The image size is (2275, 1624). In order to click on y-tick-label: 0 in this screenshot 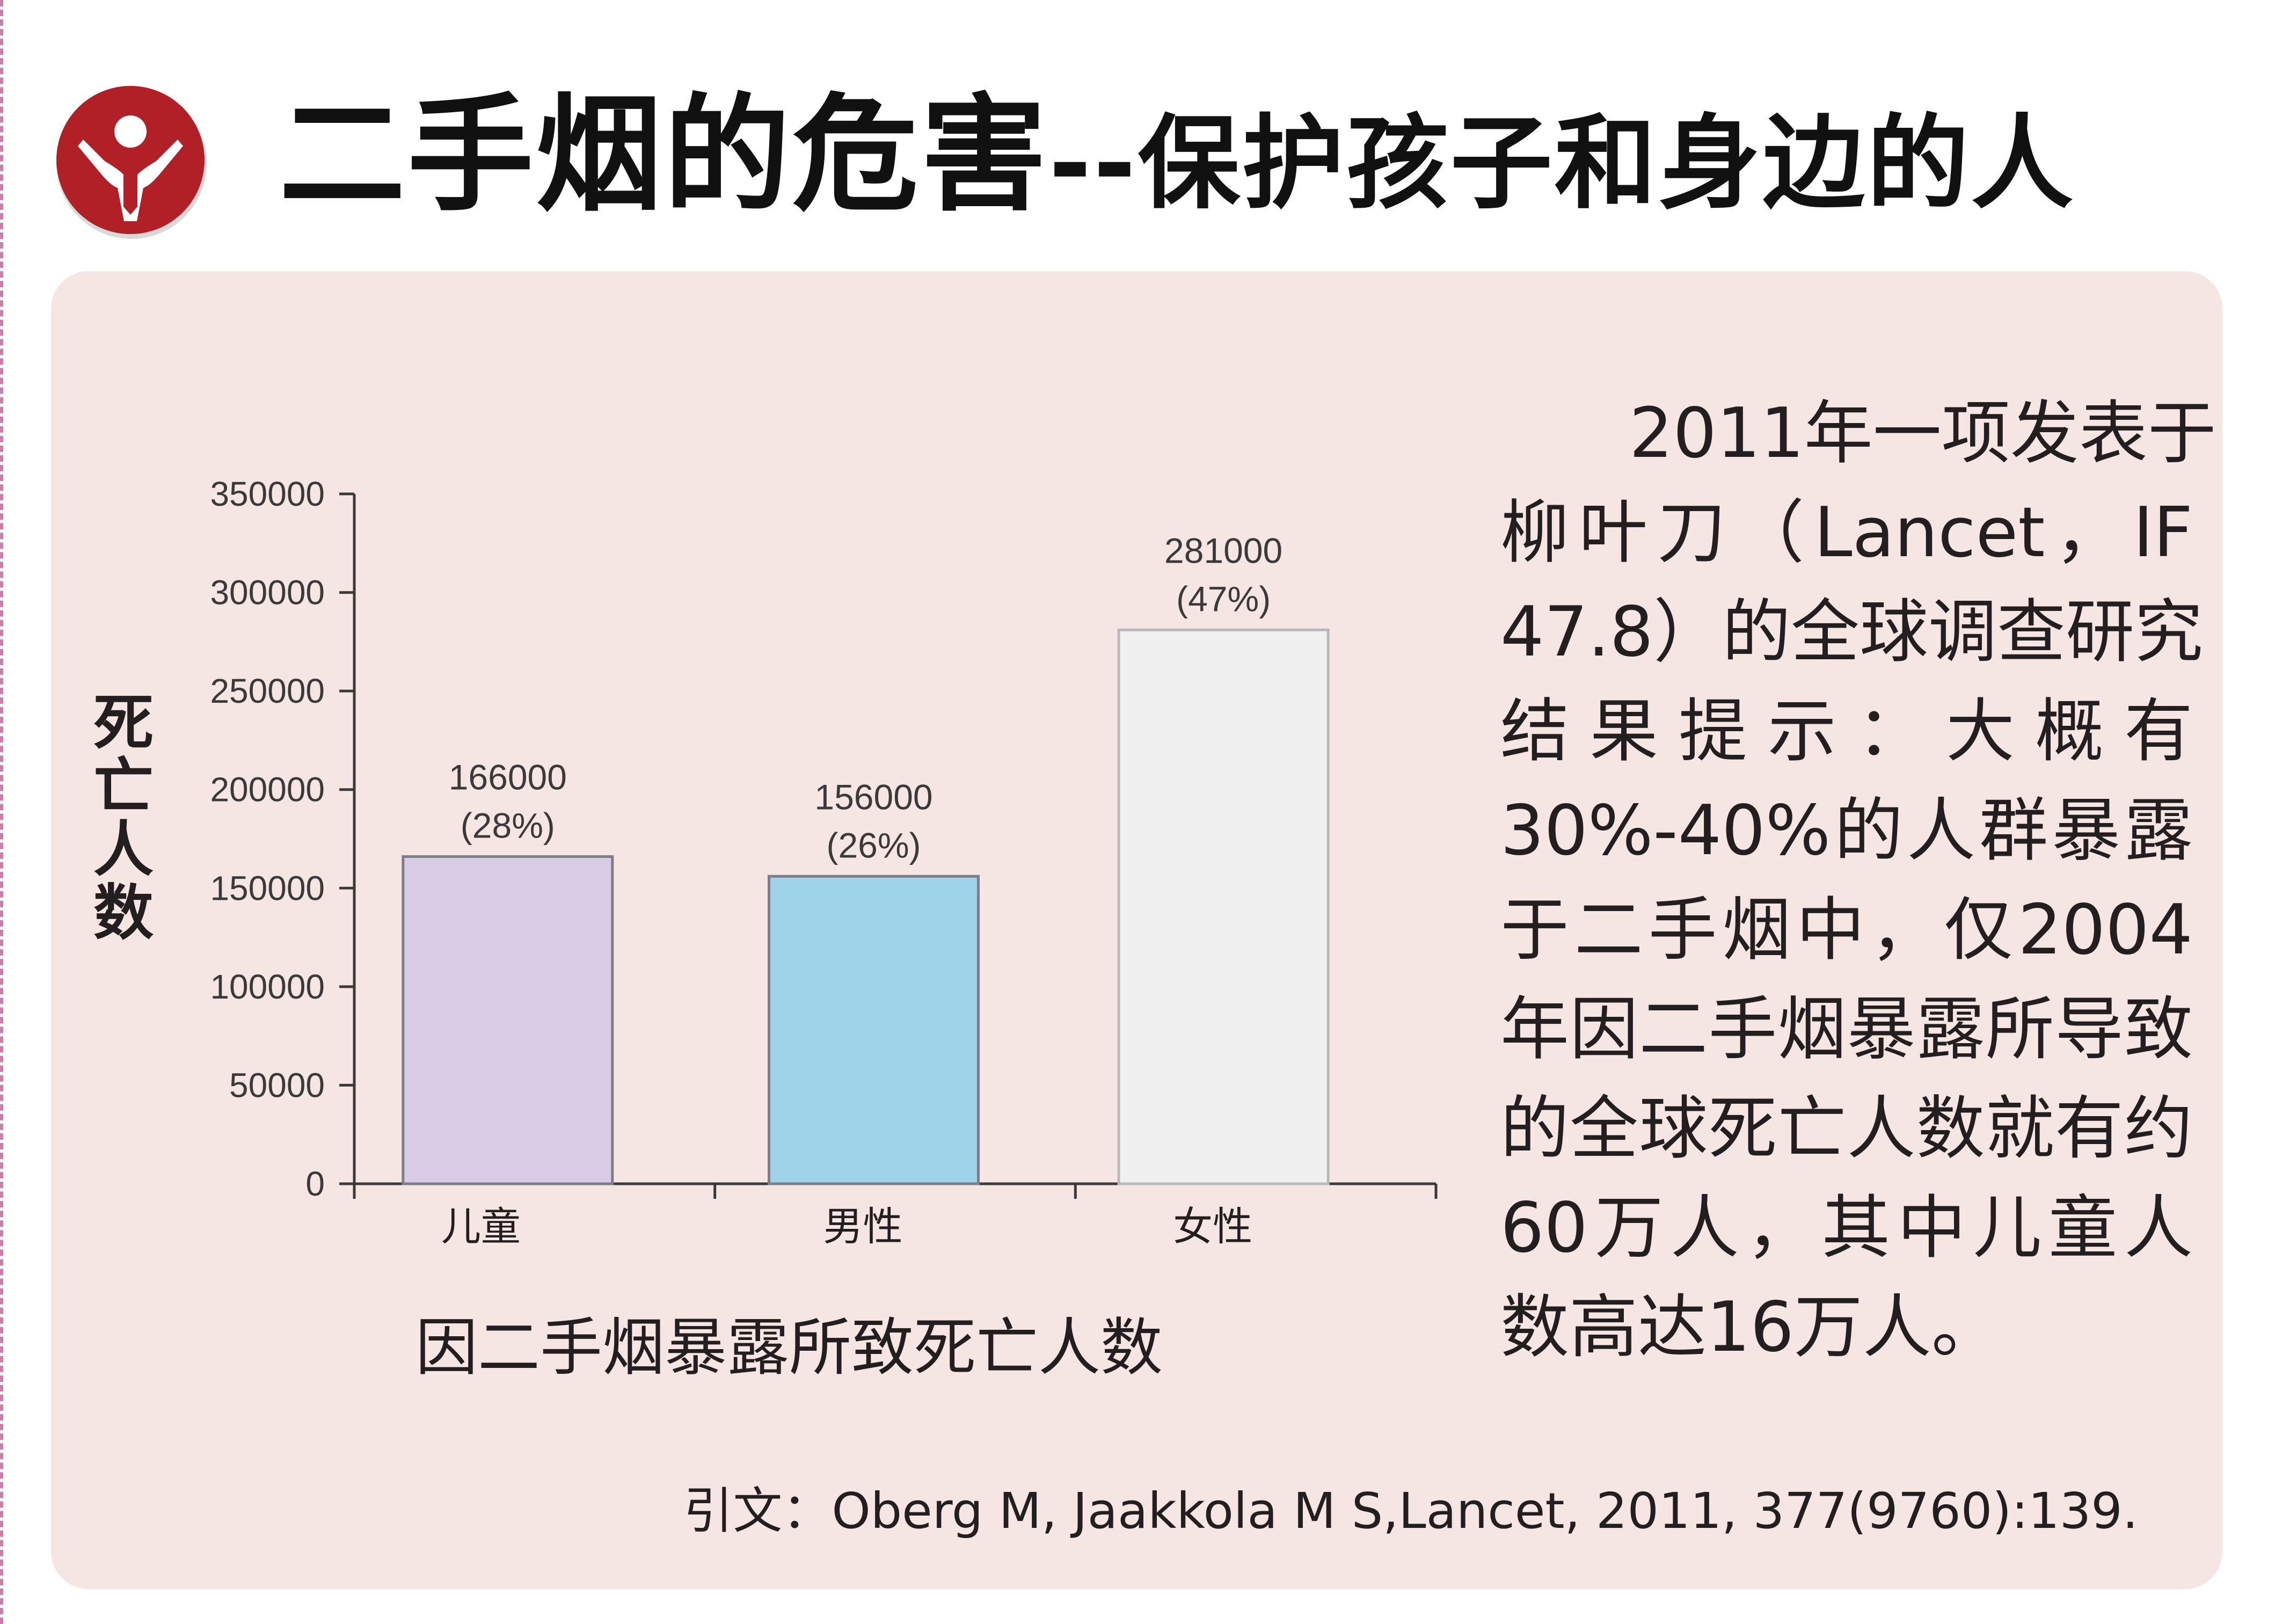, I will do `click(315, 1183)`.